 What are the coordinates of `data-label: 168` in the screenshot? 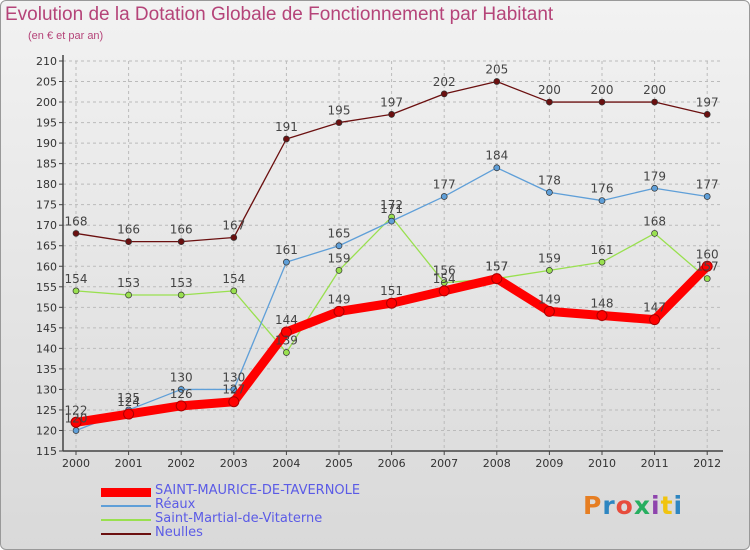 It's located at (654, 221).